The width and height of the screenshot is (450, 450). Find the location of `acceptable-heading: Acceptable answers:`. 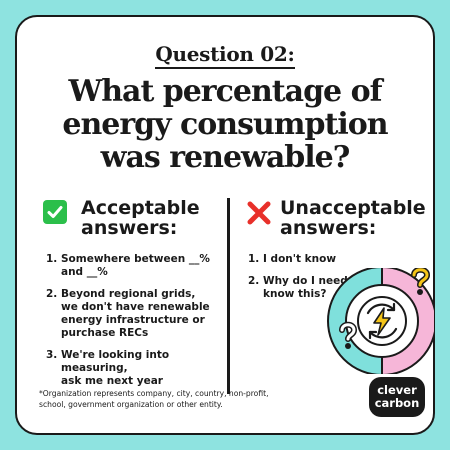

acceptable-heading: Acceptable answers: is located at coordinates (121, 218).